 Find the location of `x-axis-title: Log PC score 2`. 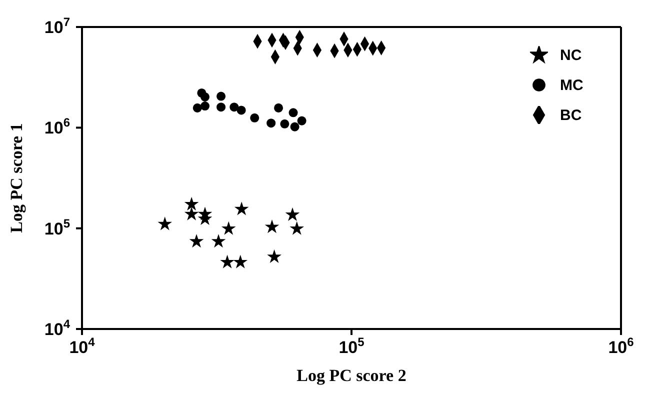

x-axis-title: Log PC score 2 is located at coordinates (351, 375).